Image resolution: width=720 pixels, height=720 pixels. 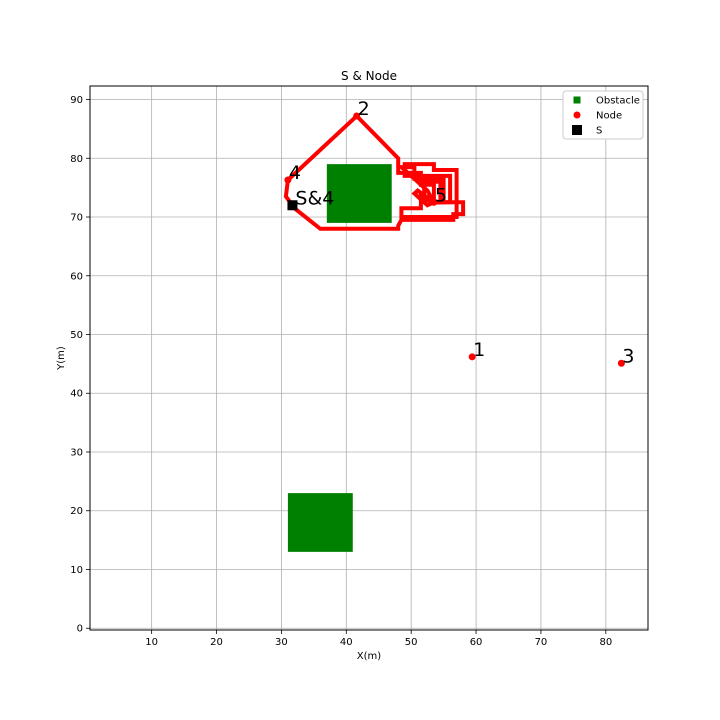 I want to click on node-label: 4, so click(x=295, y=173).